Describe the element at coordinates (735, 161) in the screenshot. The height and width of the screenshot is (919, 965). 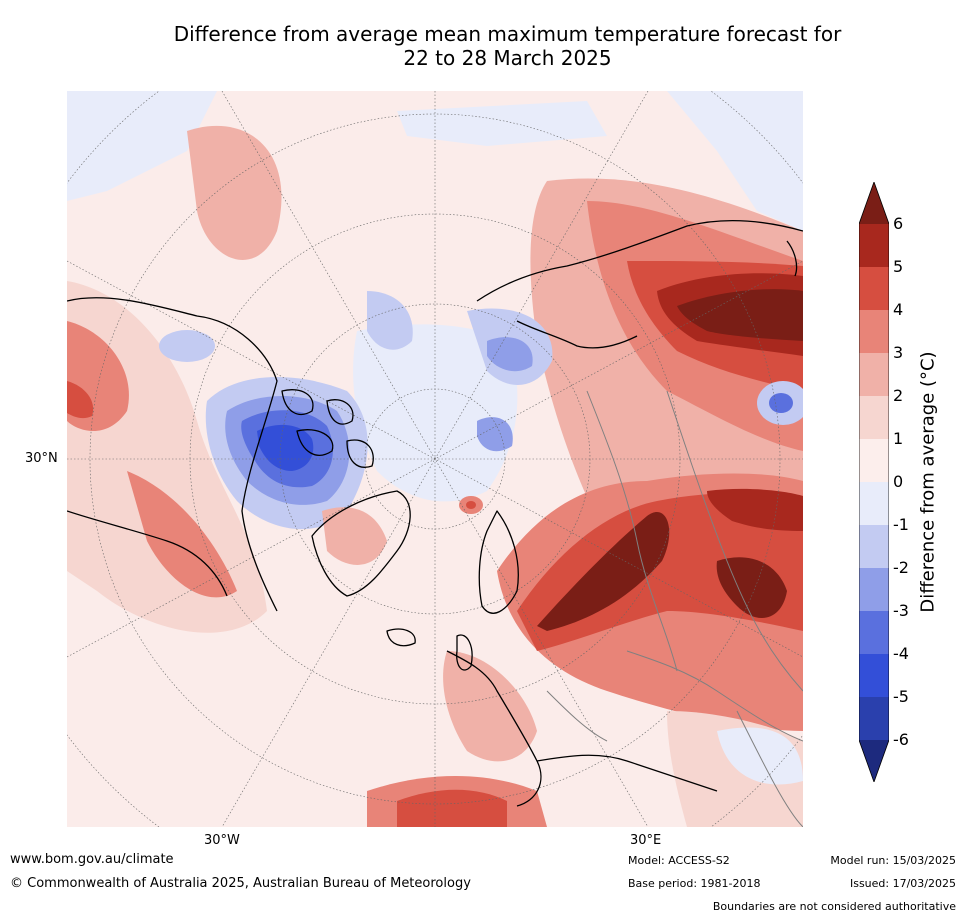
I see `cool-patch-ne` at that location.